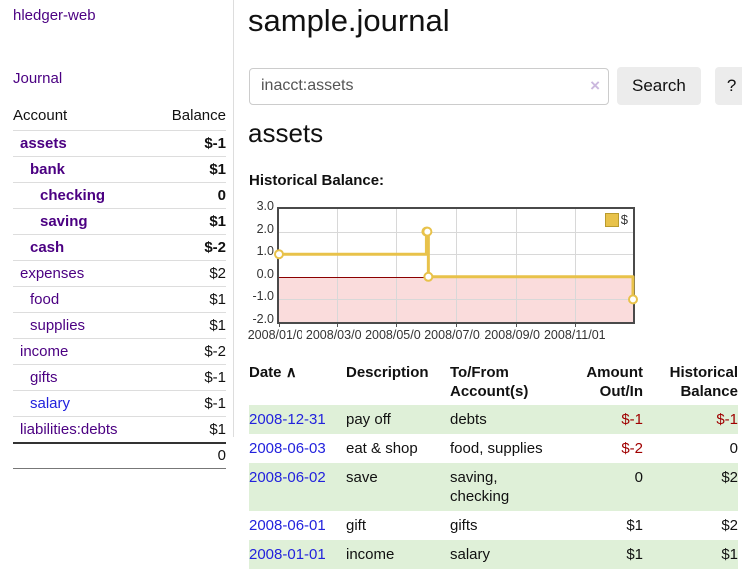  I want to click on sidebar-item-journal: Journal, so click(38, 78).